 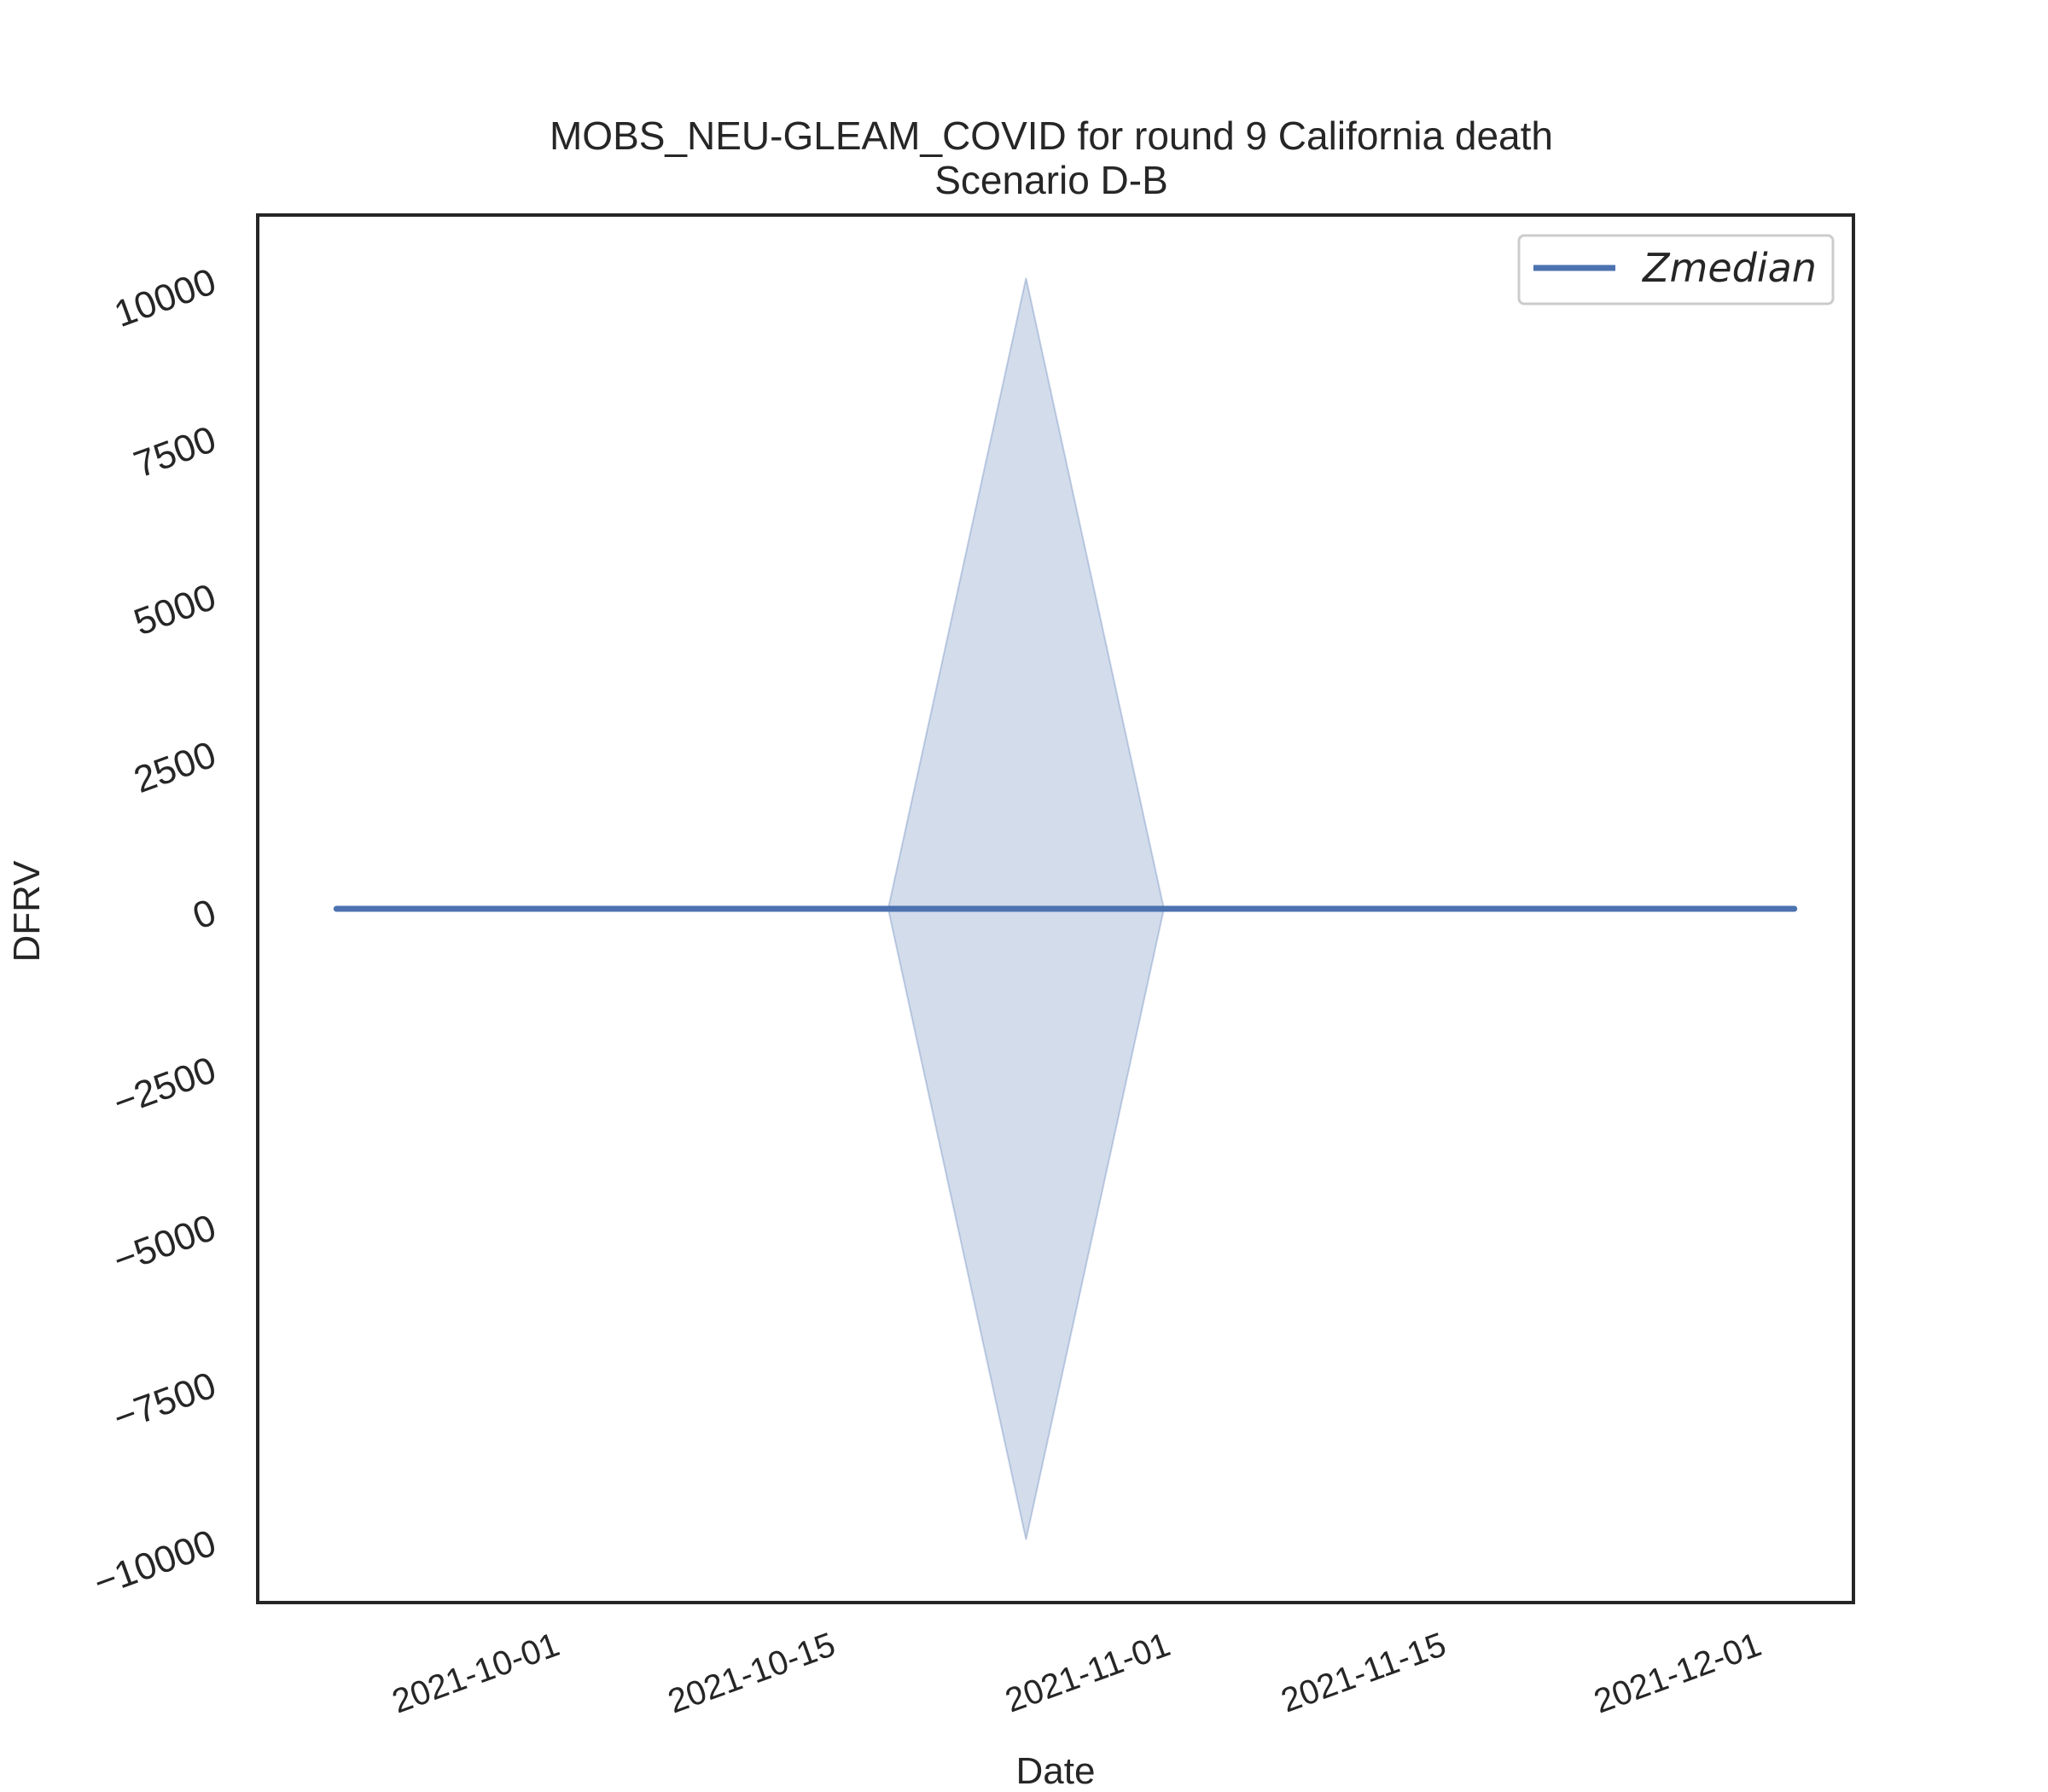 What do you see at coordinates (175, 452) in the screenshot?
I see `y-tick-label: 7500` at bounding box center [175, 452].